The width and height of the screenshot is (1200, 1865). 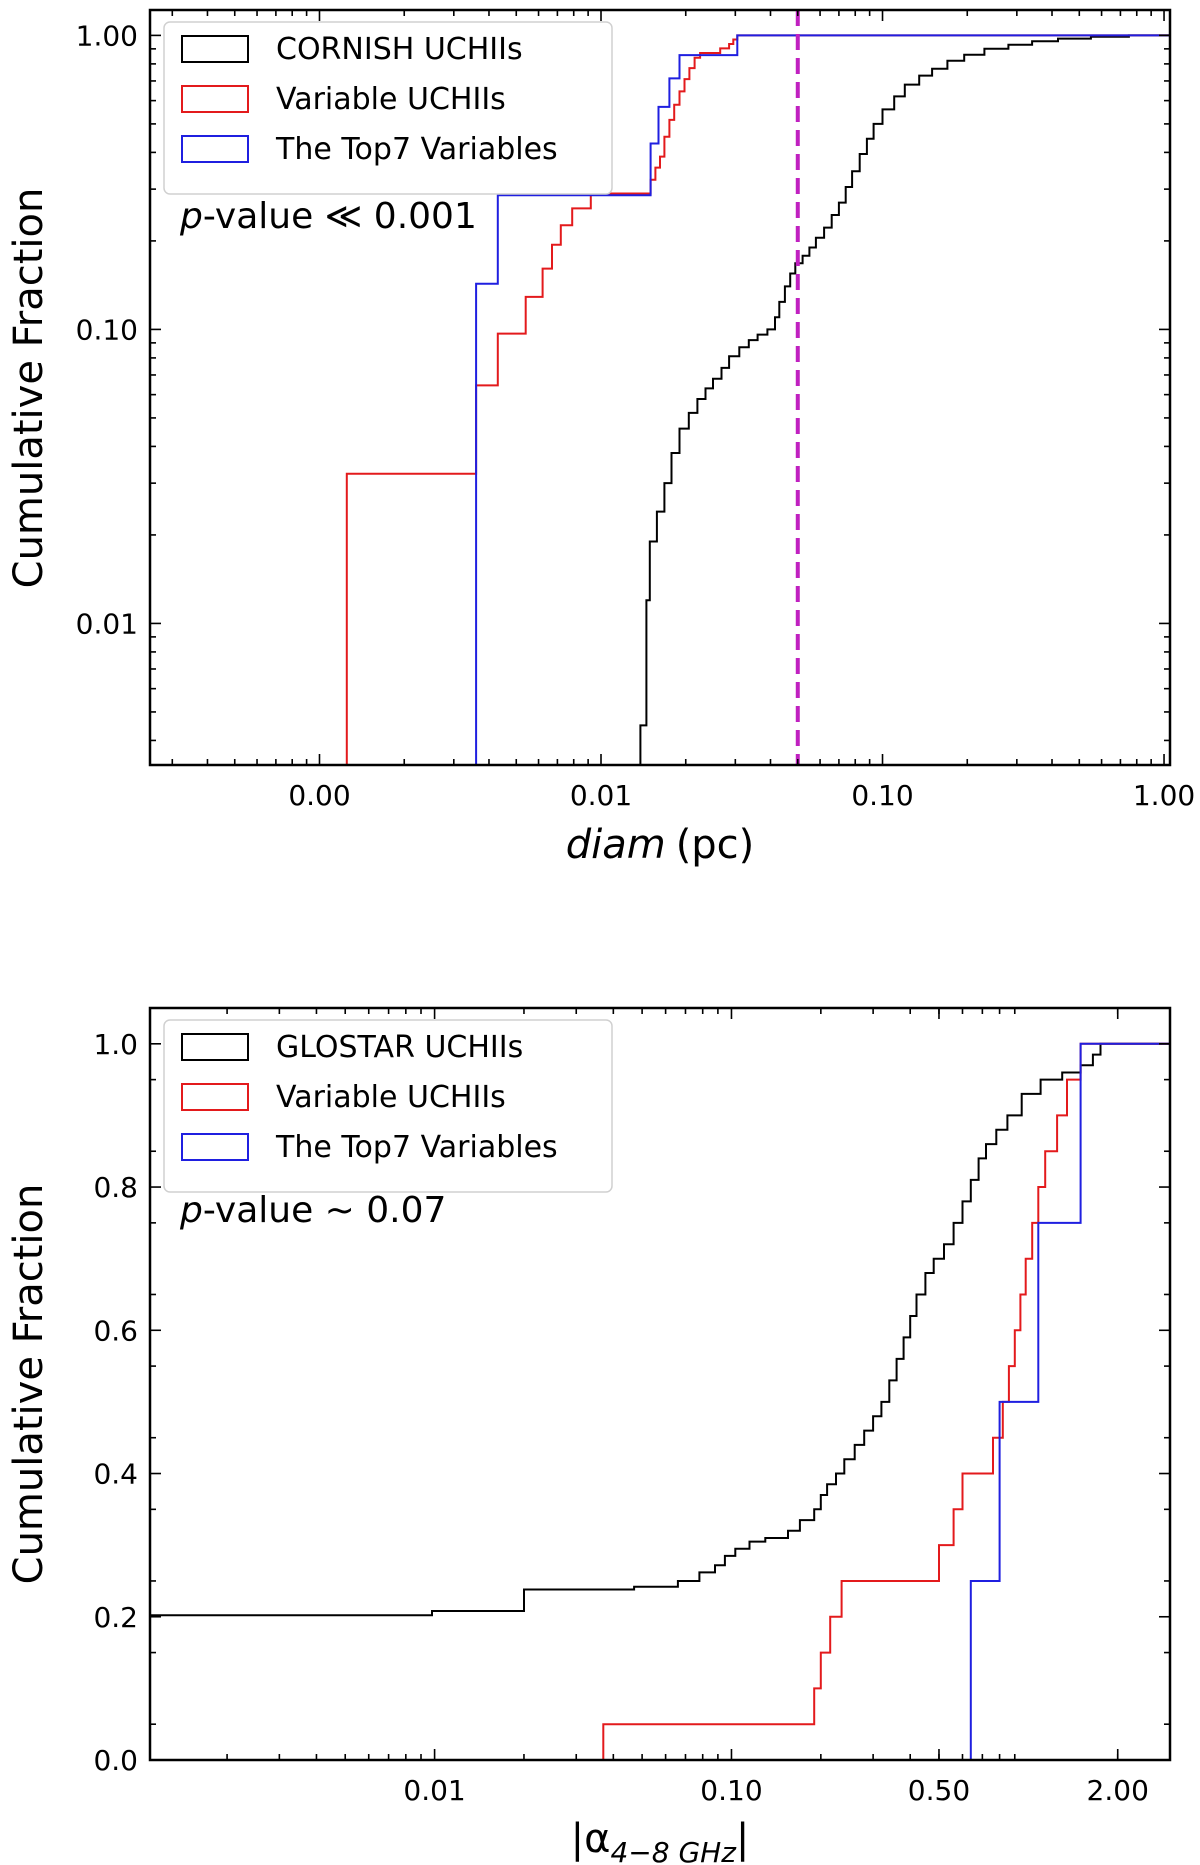 What do you see at coordinates (115, 1187) in the screenshot?
I see `y-tick-label: 0.8` at bounding box center [115, 1187].